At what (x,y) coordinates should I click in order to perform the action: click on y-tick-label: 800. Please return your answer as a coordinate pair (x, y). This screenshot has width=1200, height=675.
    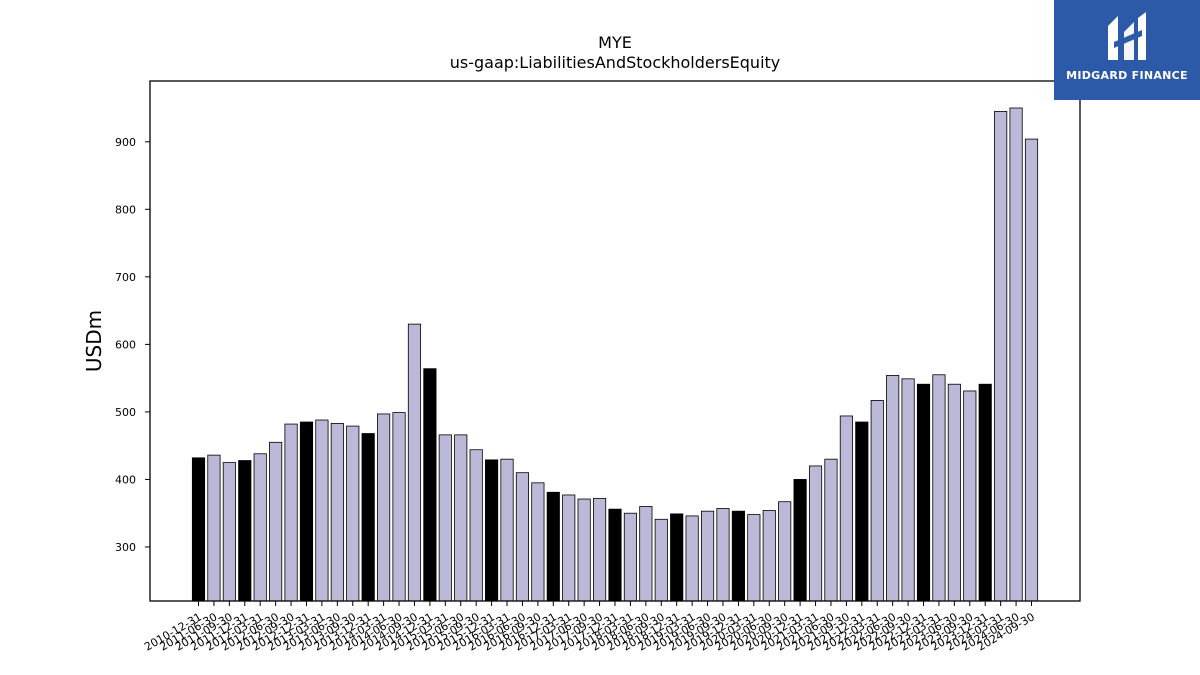
    Looking at the image, I should click on (125, 209).